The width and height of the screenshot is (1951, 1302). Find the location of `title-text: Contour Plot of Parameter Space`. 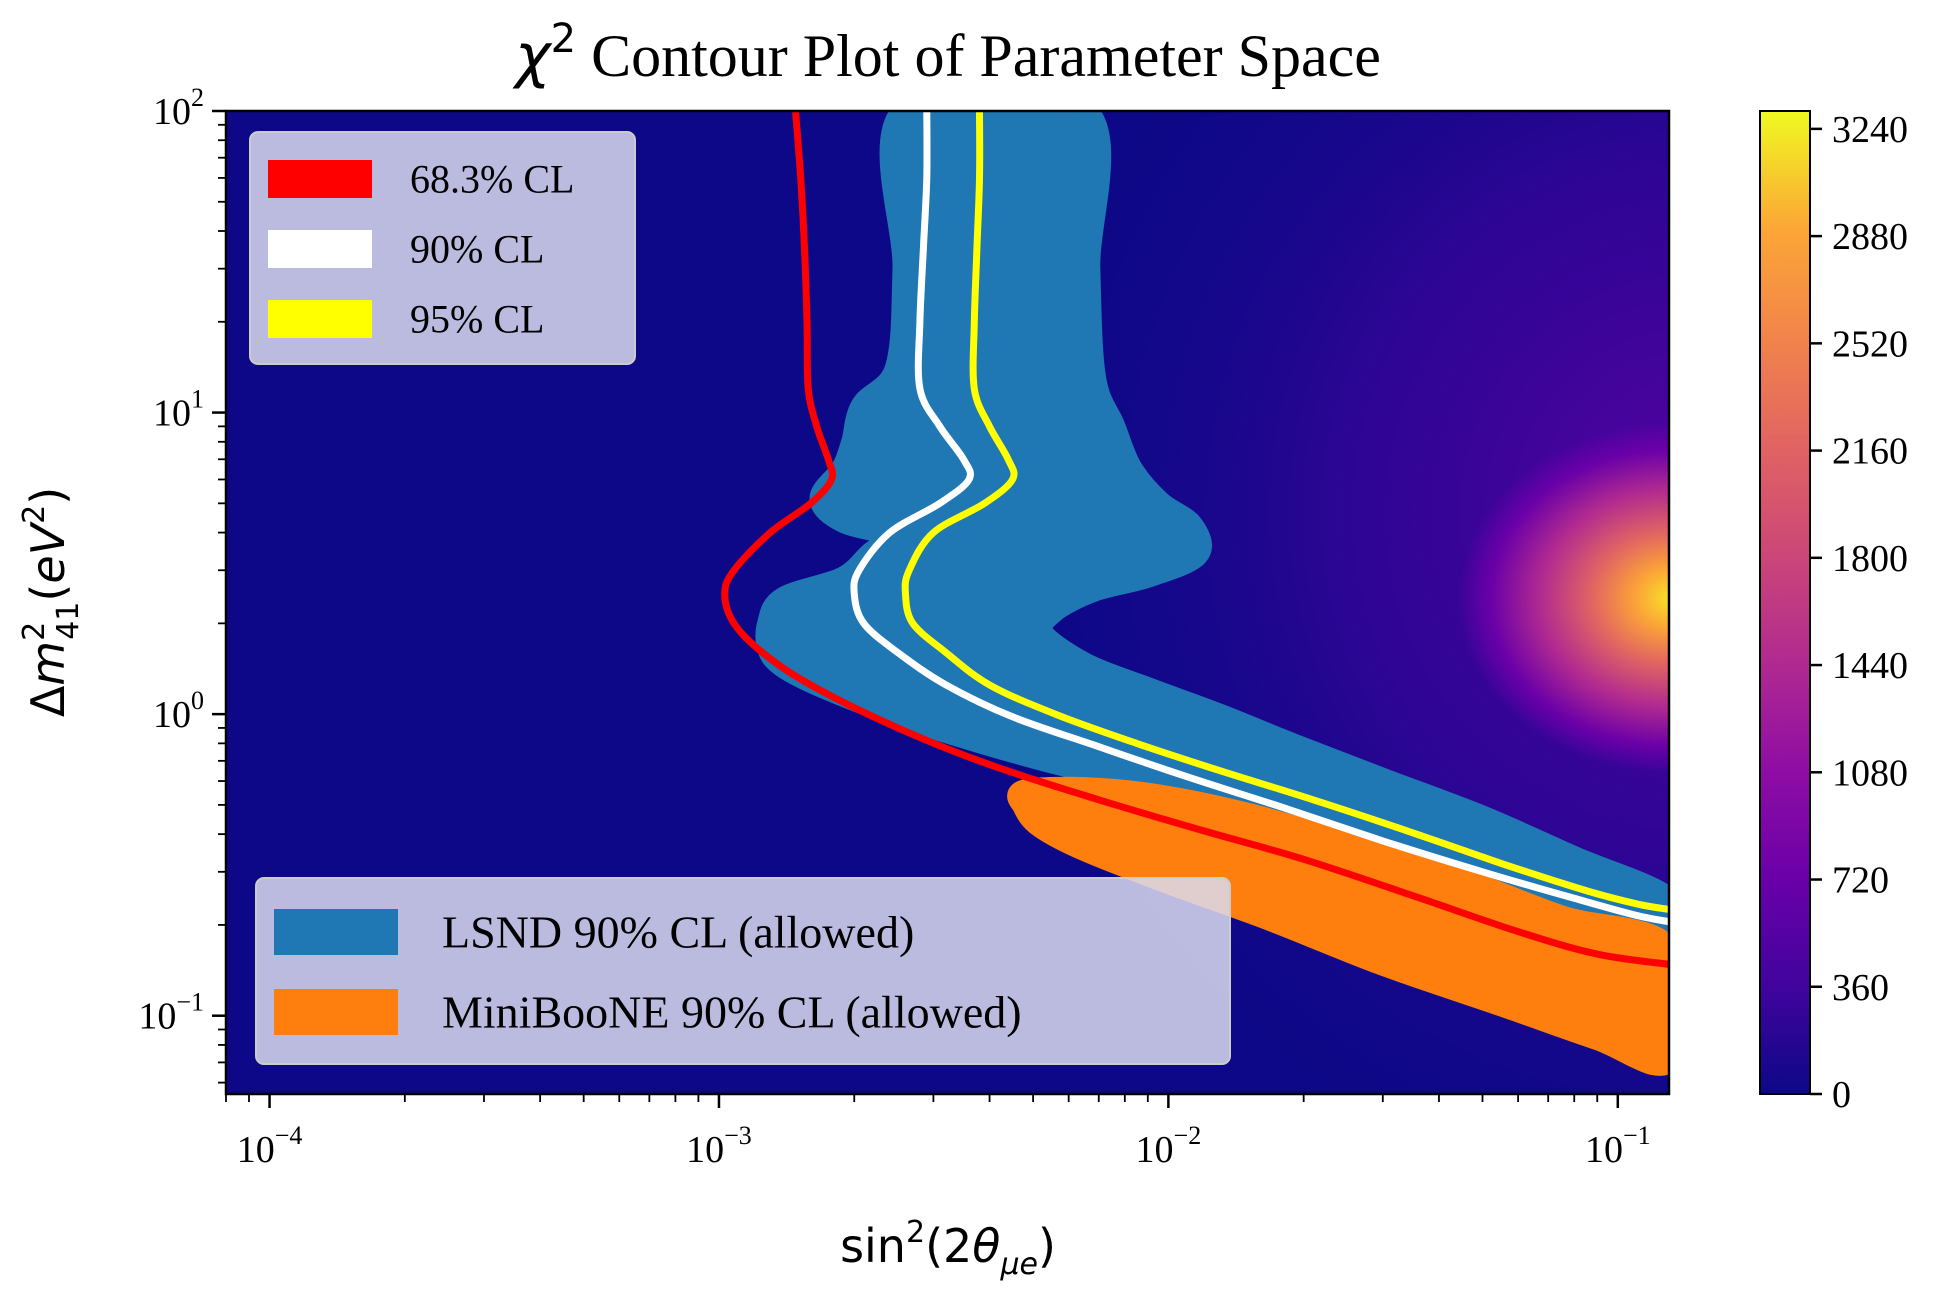

title-text: Contour Plot of Parameter Space is located at coordinates (978, 56).